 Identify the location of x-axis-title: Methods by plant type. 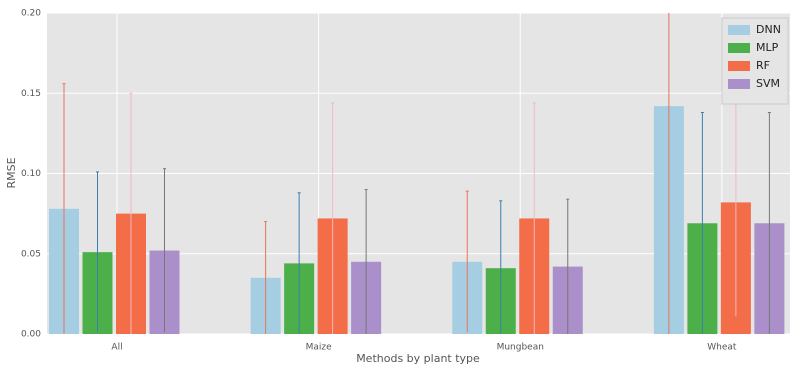
(418, 358).